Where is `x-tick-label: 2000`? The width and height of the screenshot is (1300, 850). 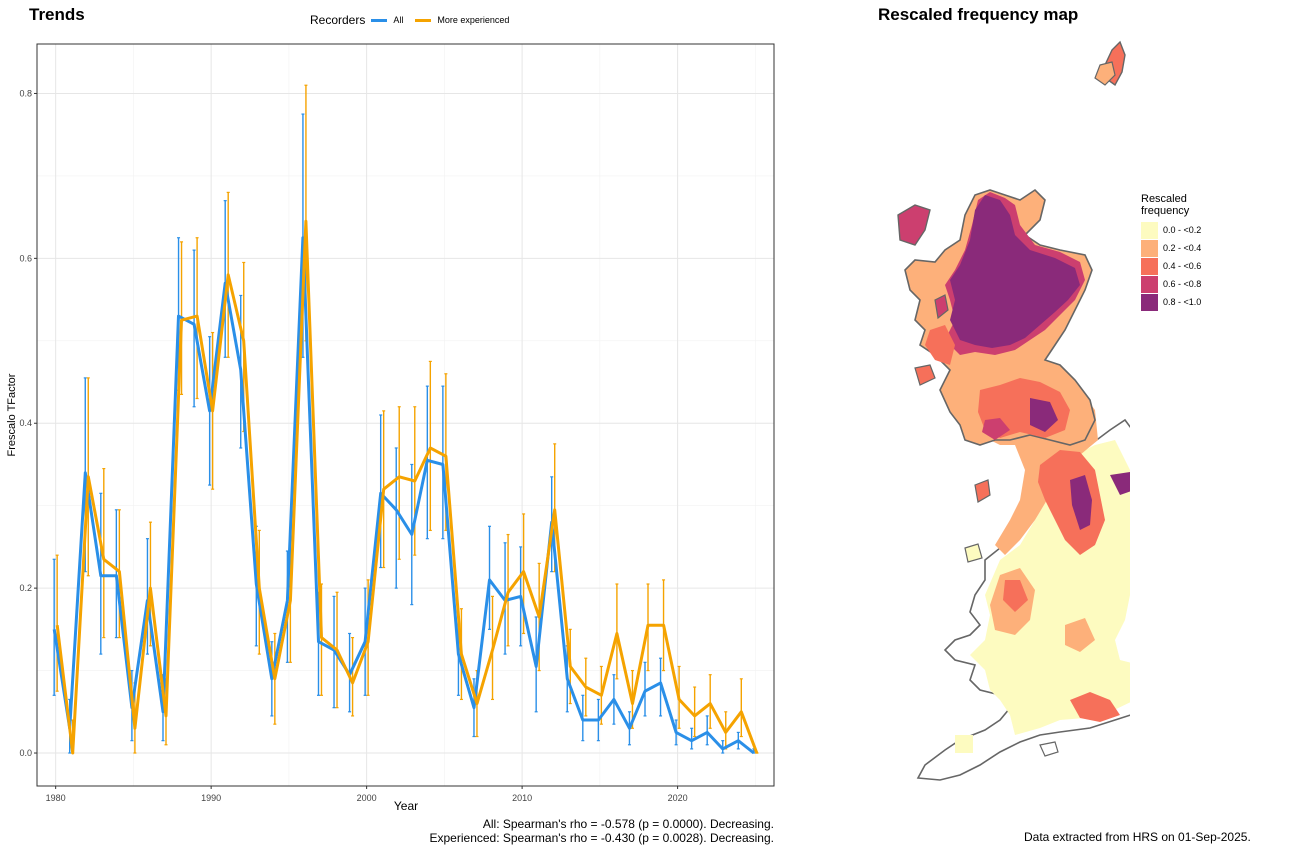
x-tick-label: 2000 is located at coordinates (367, 798).